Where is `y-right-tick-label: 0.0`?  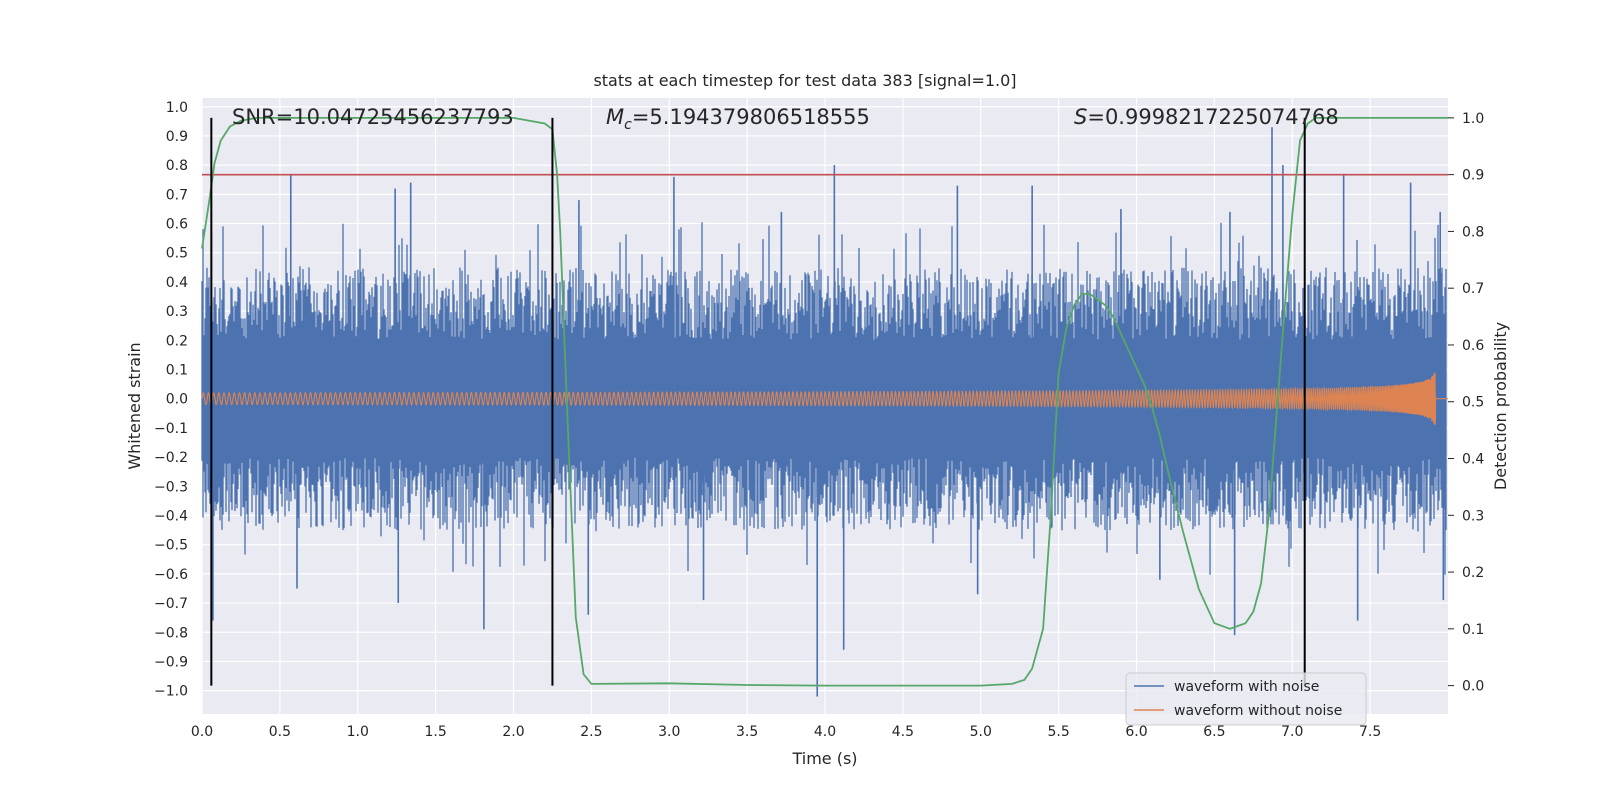
y-right-tick-label: 0.0 is located at coordinates (1473, 687).